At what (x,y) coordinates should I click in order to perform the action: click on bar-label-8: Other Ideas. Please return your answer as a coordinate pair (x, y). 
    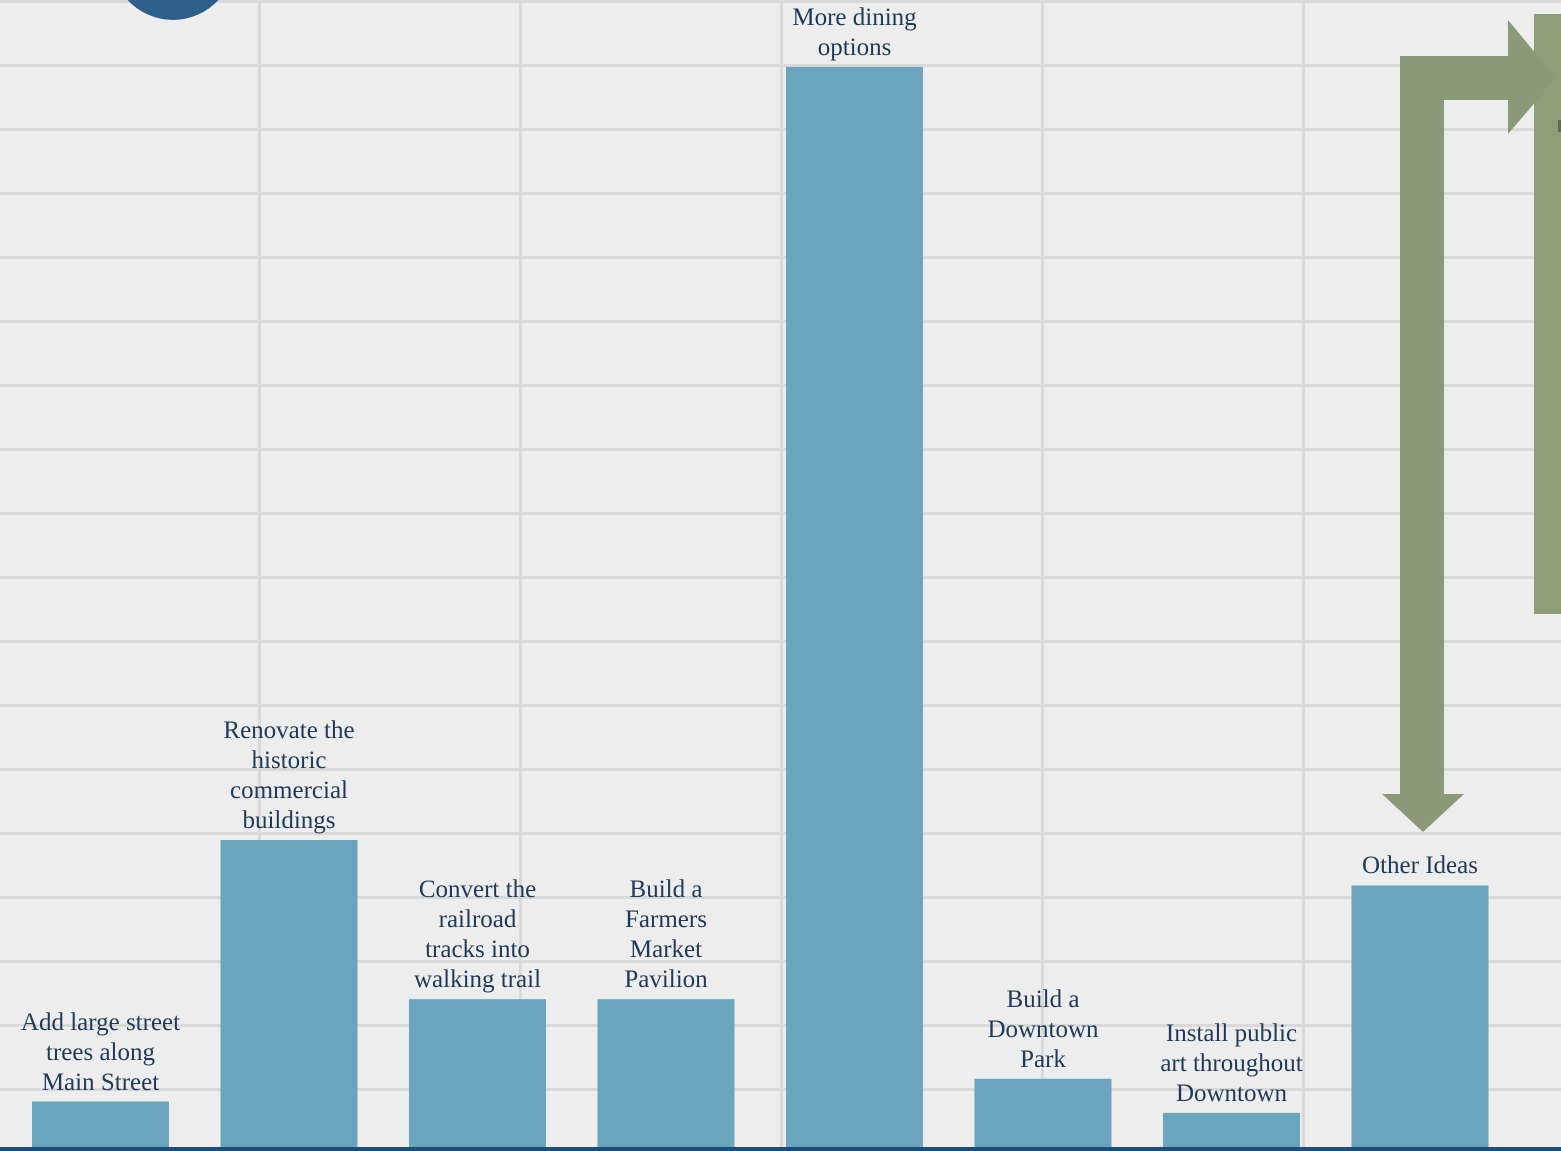
    Looking at the image, I should click on (1420, 866).